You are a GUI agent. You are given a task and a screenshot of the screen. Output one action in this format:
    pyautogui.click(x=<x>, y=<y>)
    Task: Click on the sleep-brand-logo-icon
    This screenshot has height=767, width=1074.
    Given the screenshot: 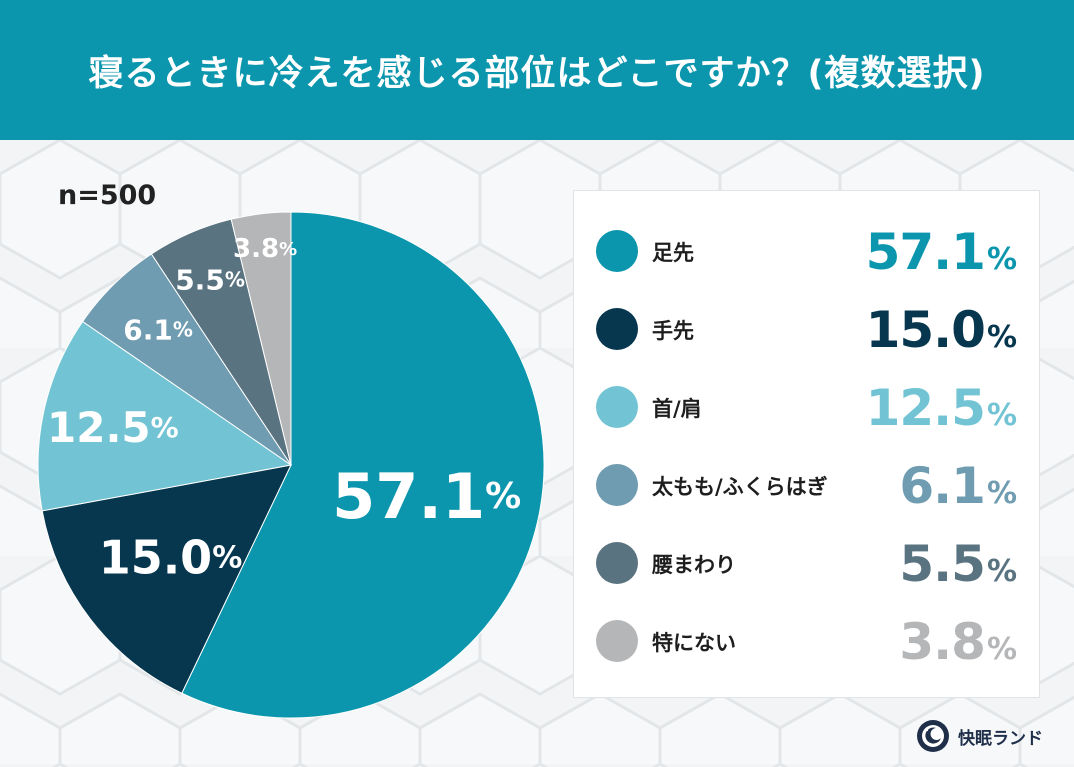 What is the action you would take?
    pyautogui.click(x=933, y=736)
    